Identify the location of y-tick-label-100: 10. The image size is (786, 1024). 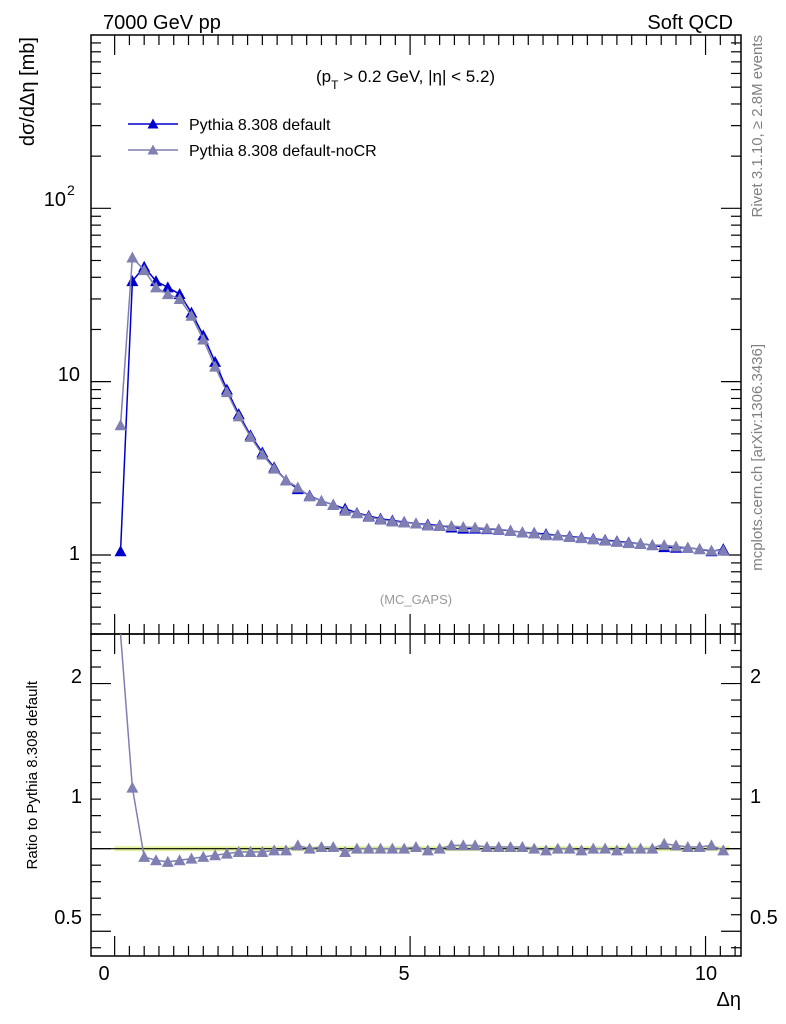
(55, 200).